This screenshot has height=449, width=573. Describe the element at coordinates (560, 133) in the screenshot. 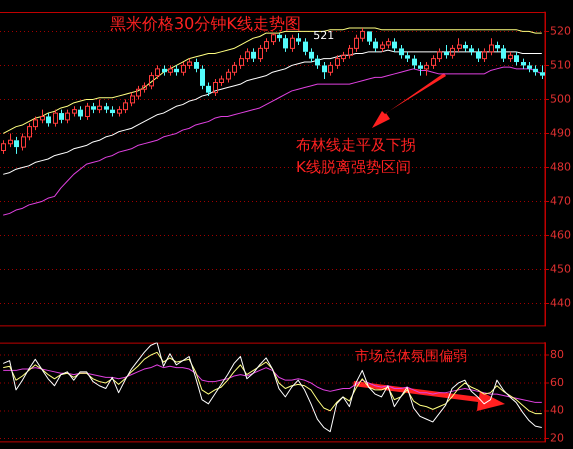

I see `y-tick-label: 490` at that location.